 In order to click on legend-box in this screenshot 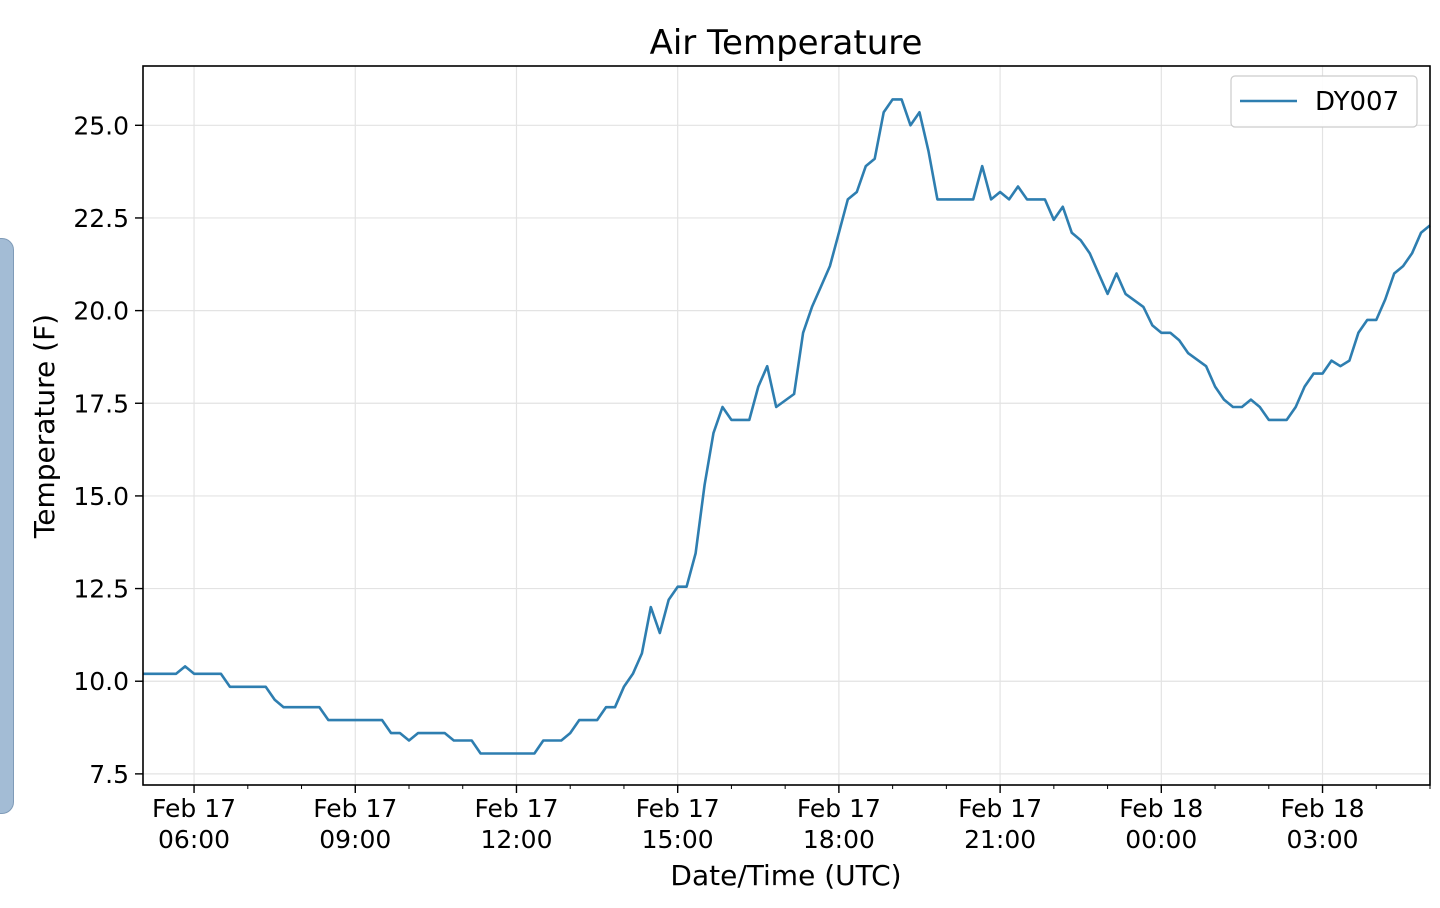, I will do `click(1324, 101)`.